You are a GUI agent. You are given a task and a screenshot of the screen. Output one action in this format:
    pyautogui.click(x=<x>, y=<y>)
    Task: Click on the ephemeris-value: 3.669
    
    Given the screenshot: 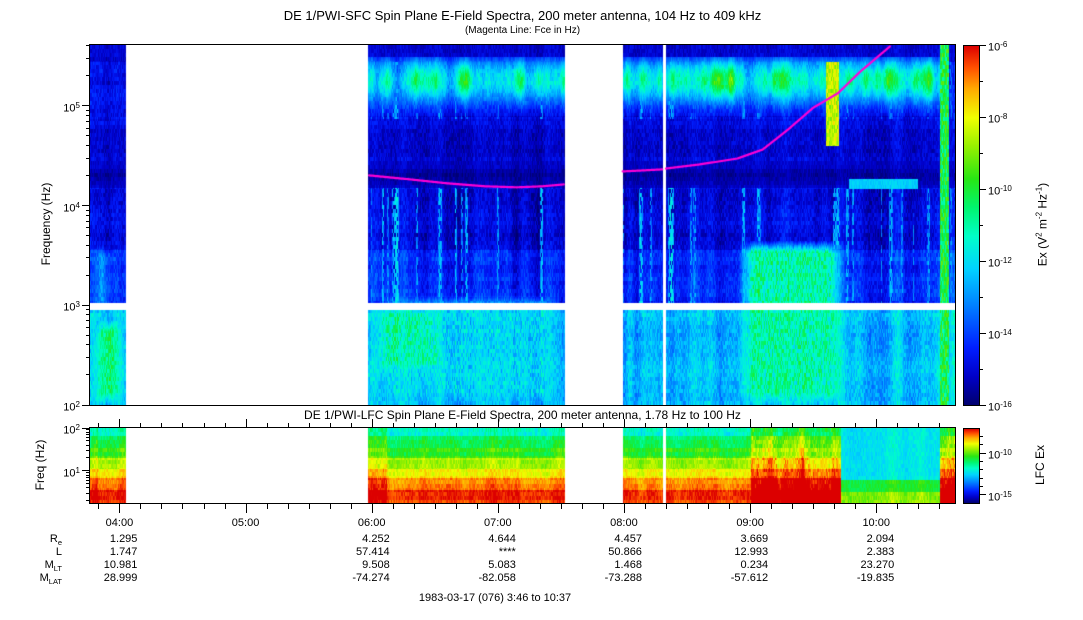 What is the action you would take?
    pyautogui.click(x=754, y=539)
    